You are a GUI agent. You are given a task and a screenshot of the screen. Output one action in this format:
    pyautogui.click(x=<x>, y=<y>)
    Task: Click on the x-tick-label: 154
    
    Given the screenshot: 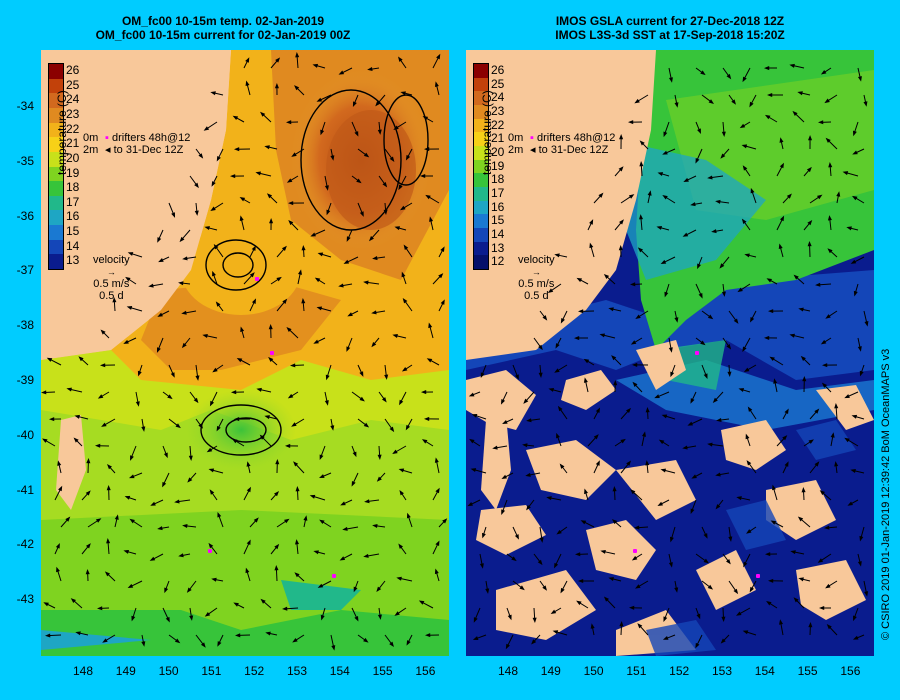 What is the action you would take?
    pyautogui.click(x=764, y=671)
    